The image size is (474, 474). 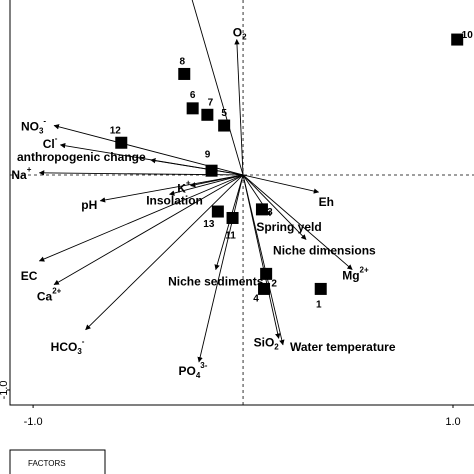 I want to click on site-label: 2, so click(x=274, y=284).